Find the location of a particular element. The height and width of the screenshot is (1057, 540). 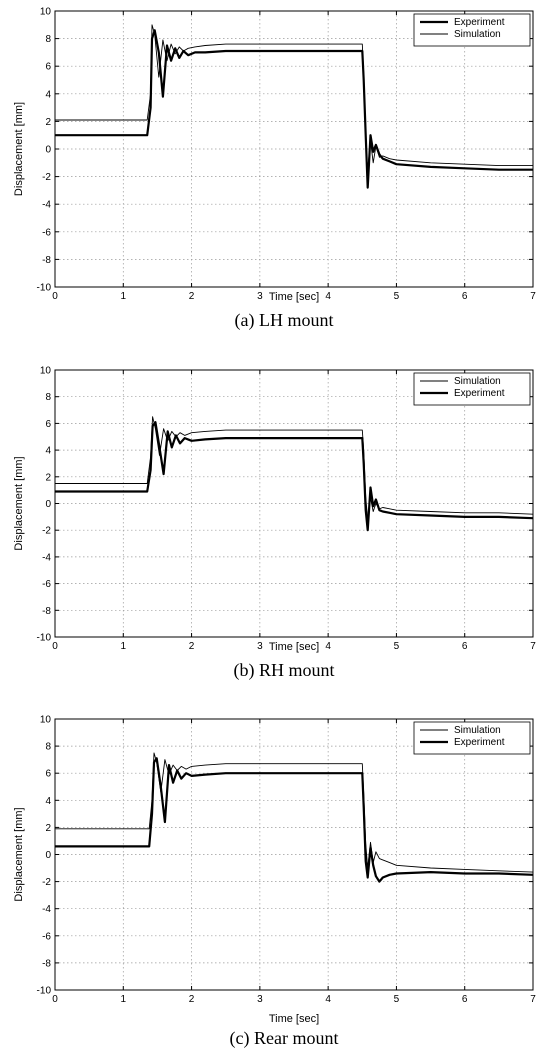

panel-caption: (b) RH mount is located at coordinates (284, 670).